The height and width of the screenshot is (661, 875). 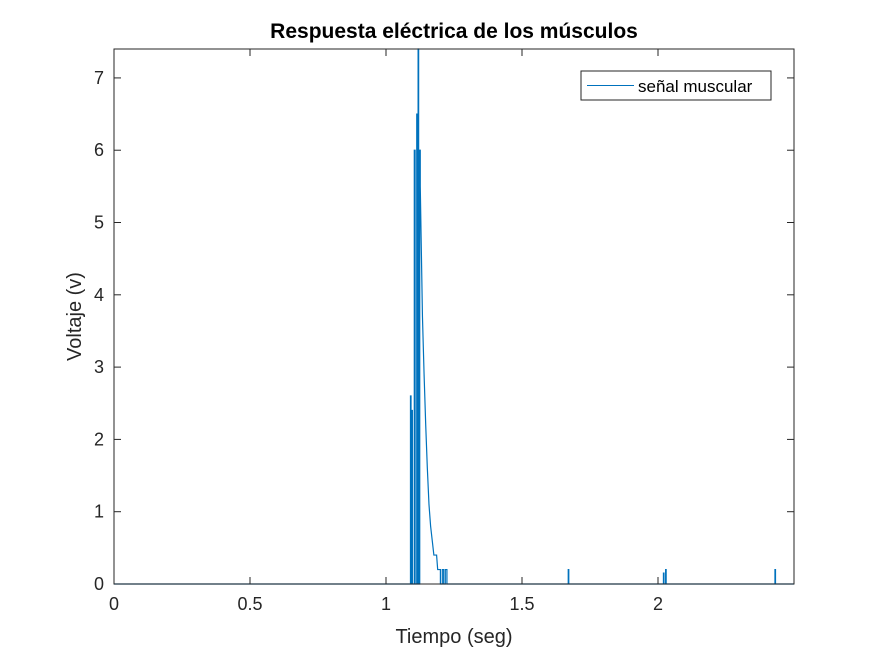 I want to click on y-tick-label: 4, so click(x=99, y=295).